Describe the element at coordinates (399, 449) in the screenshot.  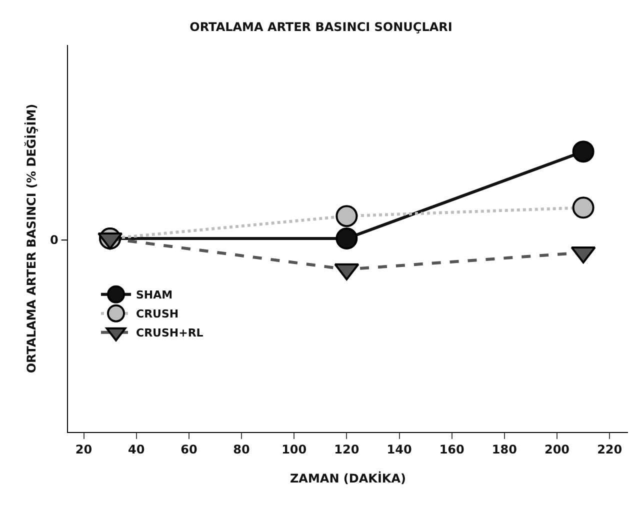
I see `x-tick-label: 140` at that location.